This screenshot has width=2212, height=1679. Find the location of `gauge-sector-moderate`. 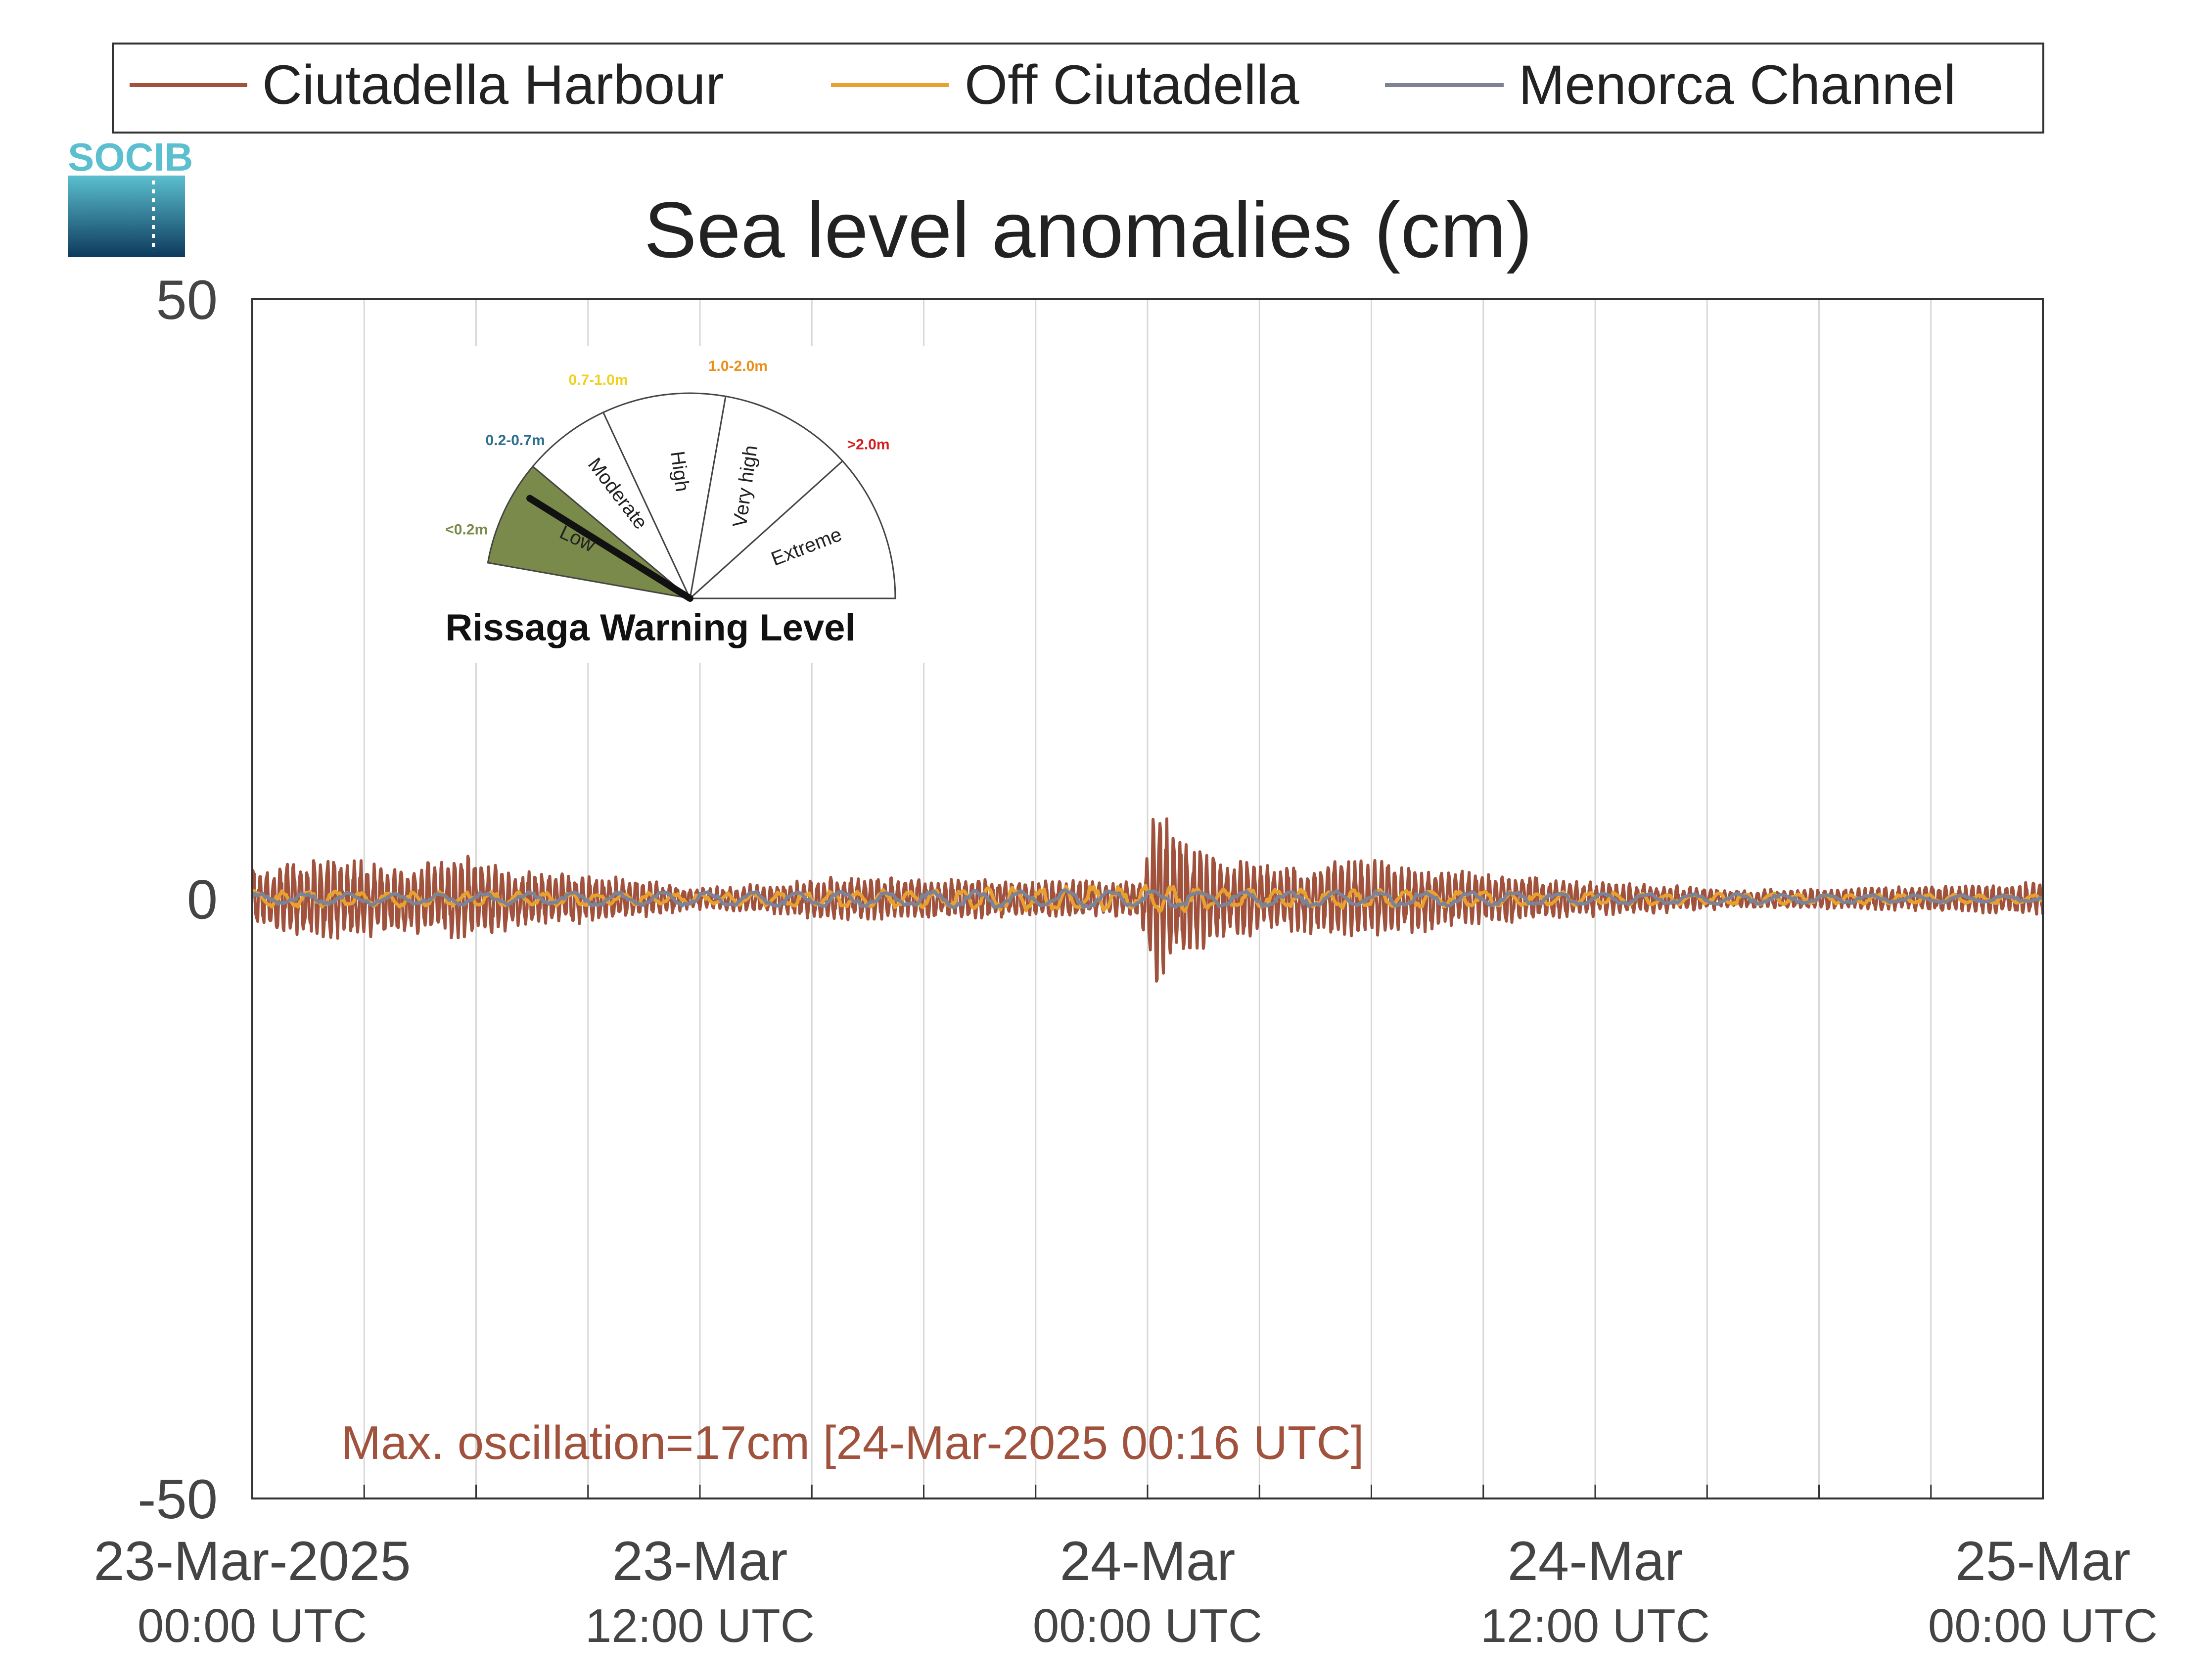

gauge-sector-moderate is located at coordinates (611, 505).